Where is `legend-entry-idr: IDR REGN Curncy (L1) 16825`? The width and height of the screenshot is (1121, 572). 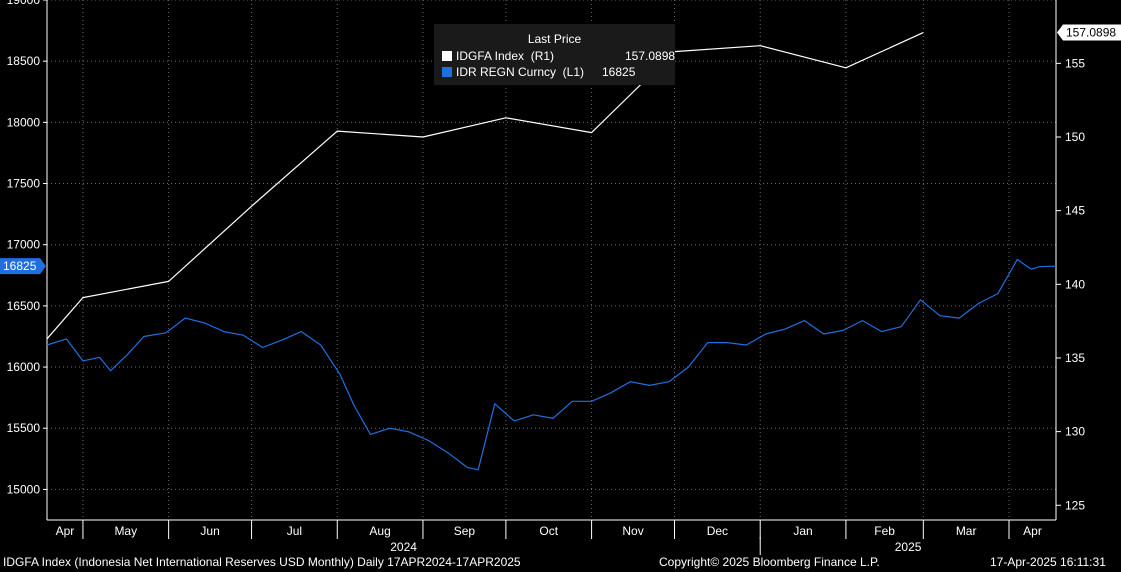 legend-entry-idr: IDR REGN Curncy (L1) 16825 is located at coordinates (538, 72).